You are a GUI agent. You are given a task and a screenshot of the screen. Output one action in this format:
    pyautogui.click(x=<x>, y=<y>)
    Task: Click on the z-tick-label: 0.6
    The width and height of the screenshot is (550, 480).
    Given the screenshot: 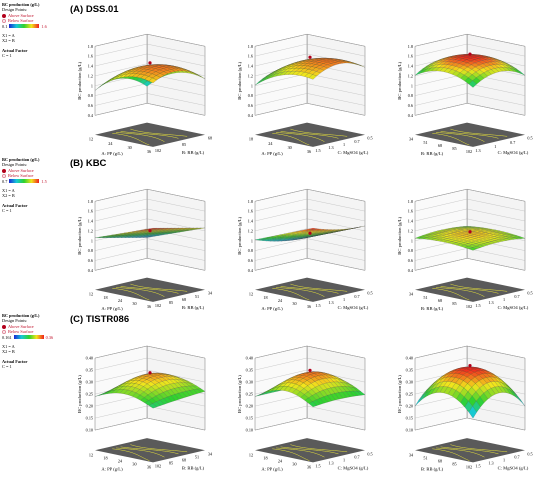 What is the action you would take?
    pyautogui.click(x=90, y=105)
    